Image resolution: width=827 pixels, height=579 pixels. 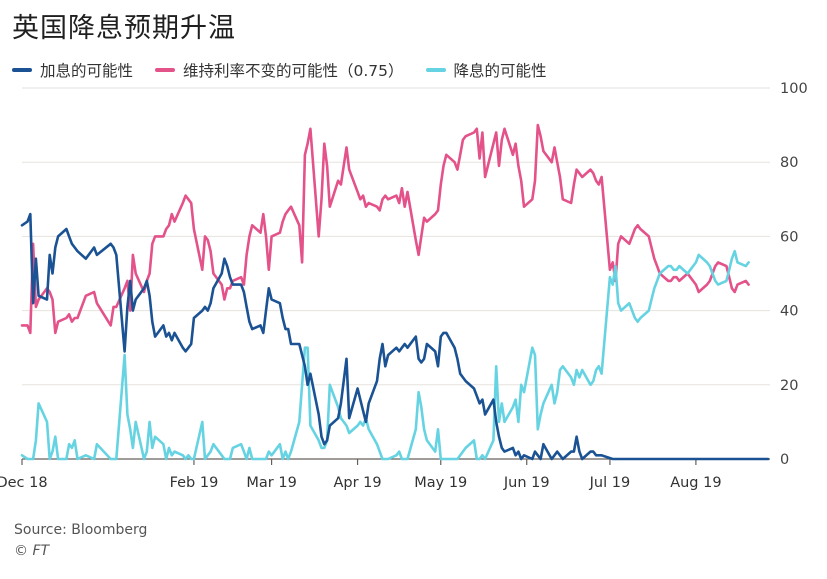 What do you see at coordinates (32, 551) in the screenshot?
I see `credit-text: © FT` at bounding box center [32, 551].